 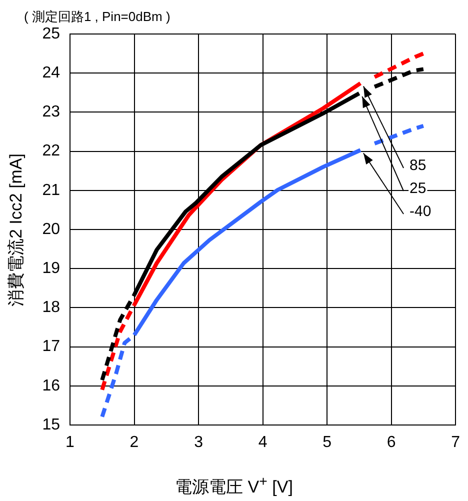 What do you see at coordinates (51, 385) in the screenshot?
I see `y-tick-label: 16` at bounding box center [51, 385].